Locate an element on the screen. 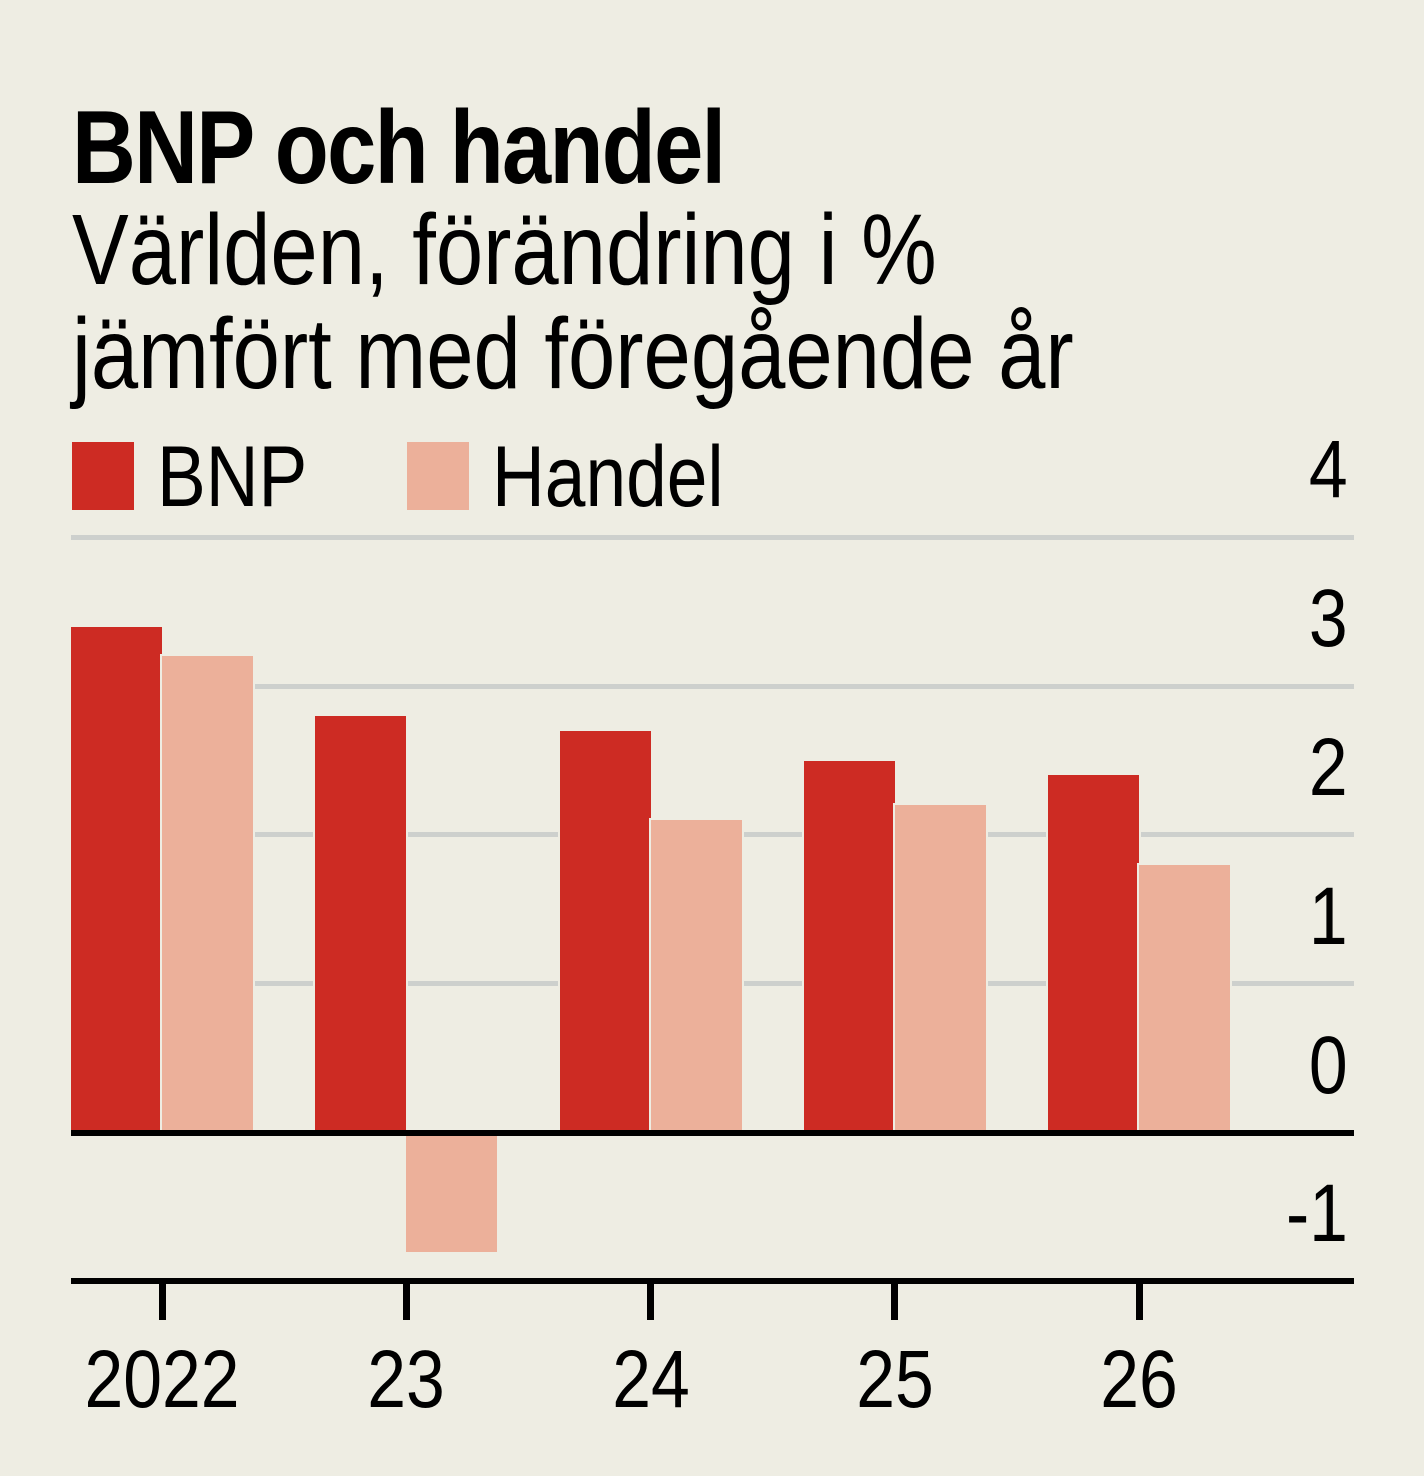 The height and width of the screenshot is (1476, 1424). x-tick-2022 is located at coordinates (162, 1299).